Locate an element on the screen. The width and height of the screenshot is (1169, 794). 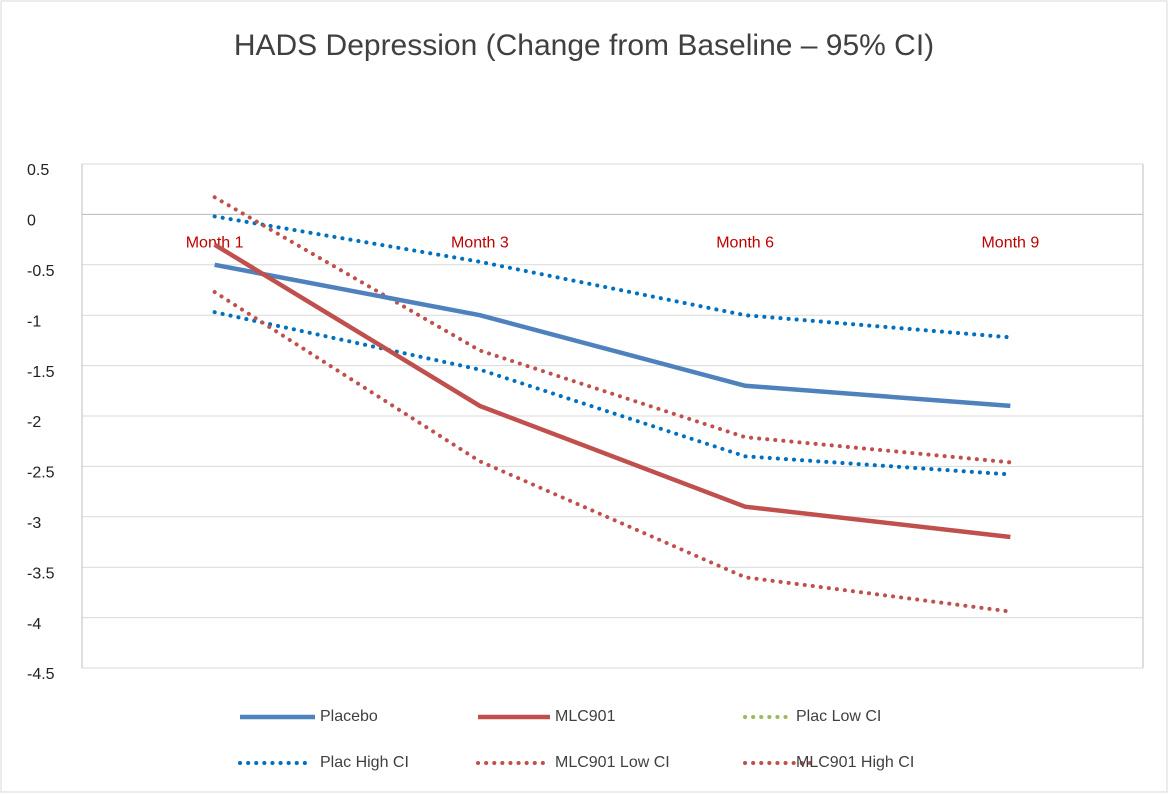
y-tick-label: -3 is located at coordinates (34, 523).